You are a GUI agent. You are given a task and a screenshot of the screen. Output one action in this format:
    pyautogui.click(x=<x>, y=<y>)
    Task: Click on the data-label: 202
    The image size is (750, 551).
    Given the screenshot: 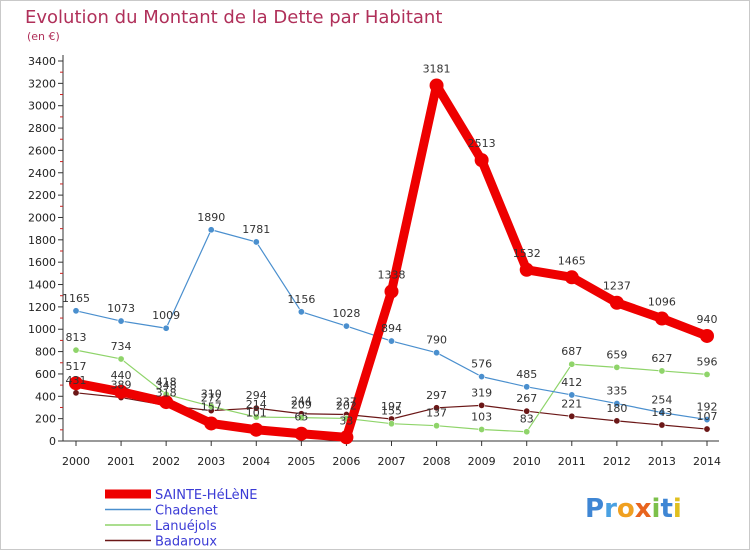 What is the action you would take?
    pyautogui.click(x=346, y=405)
    